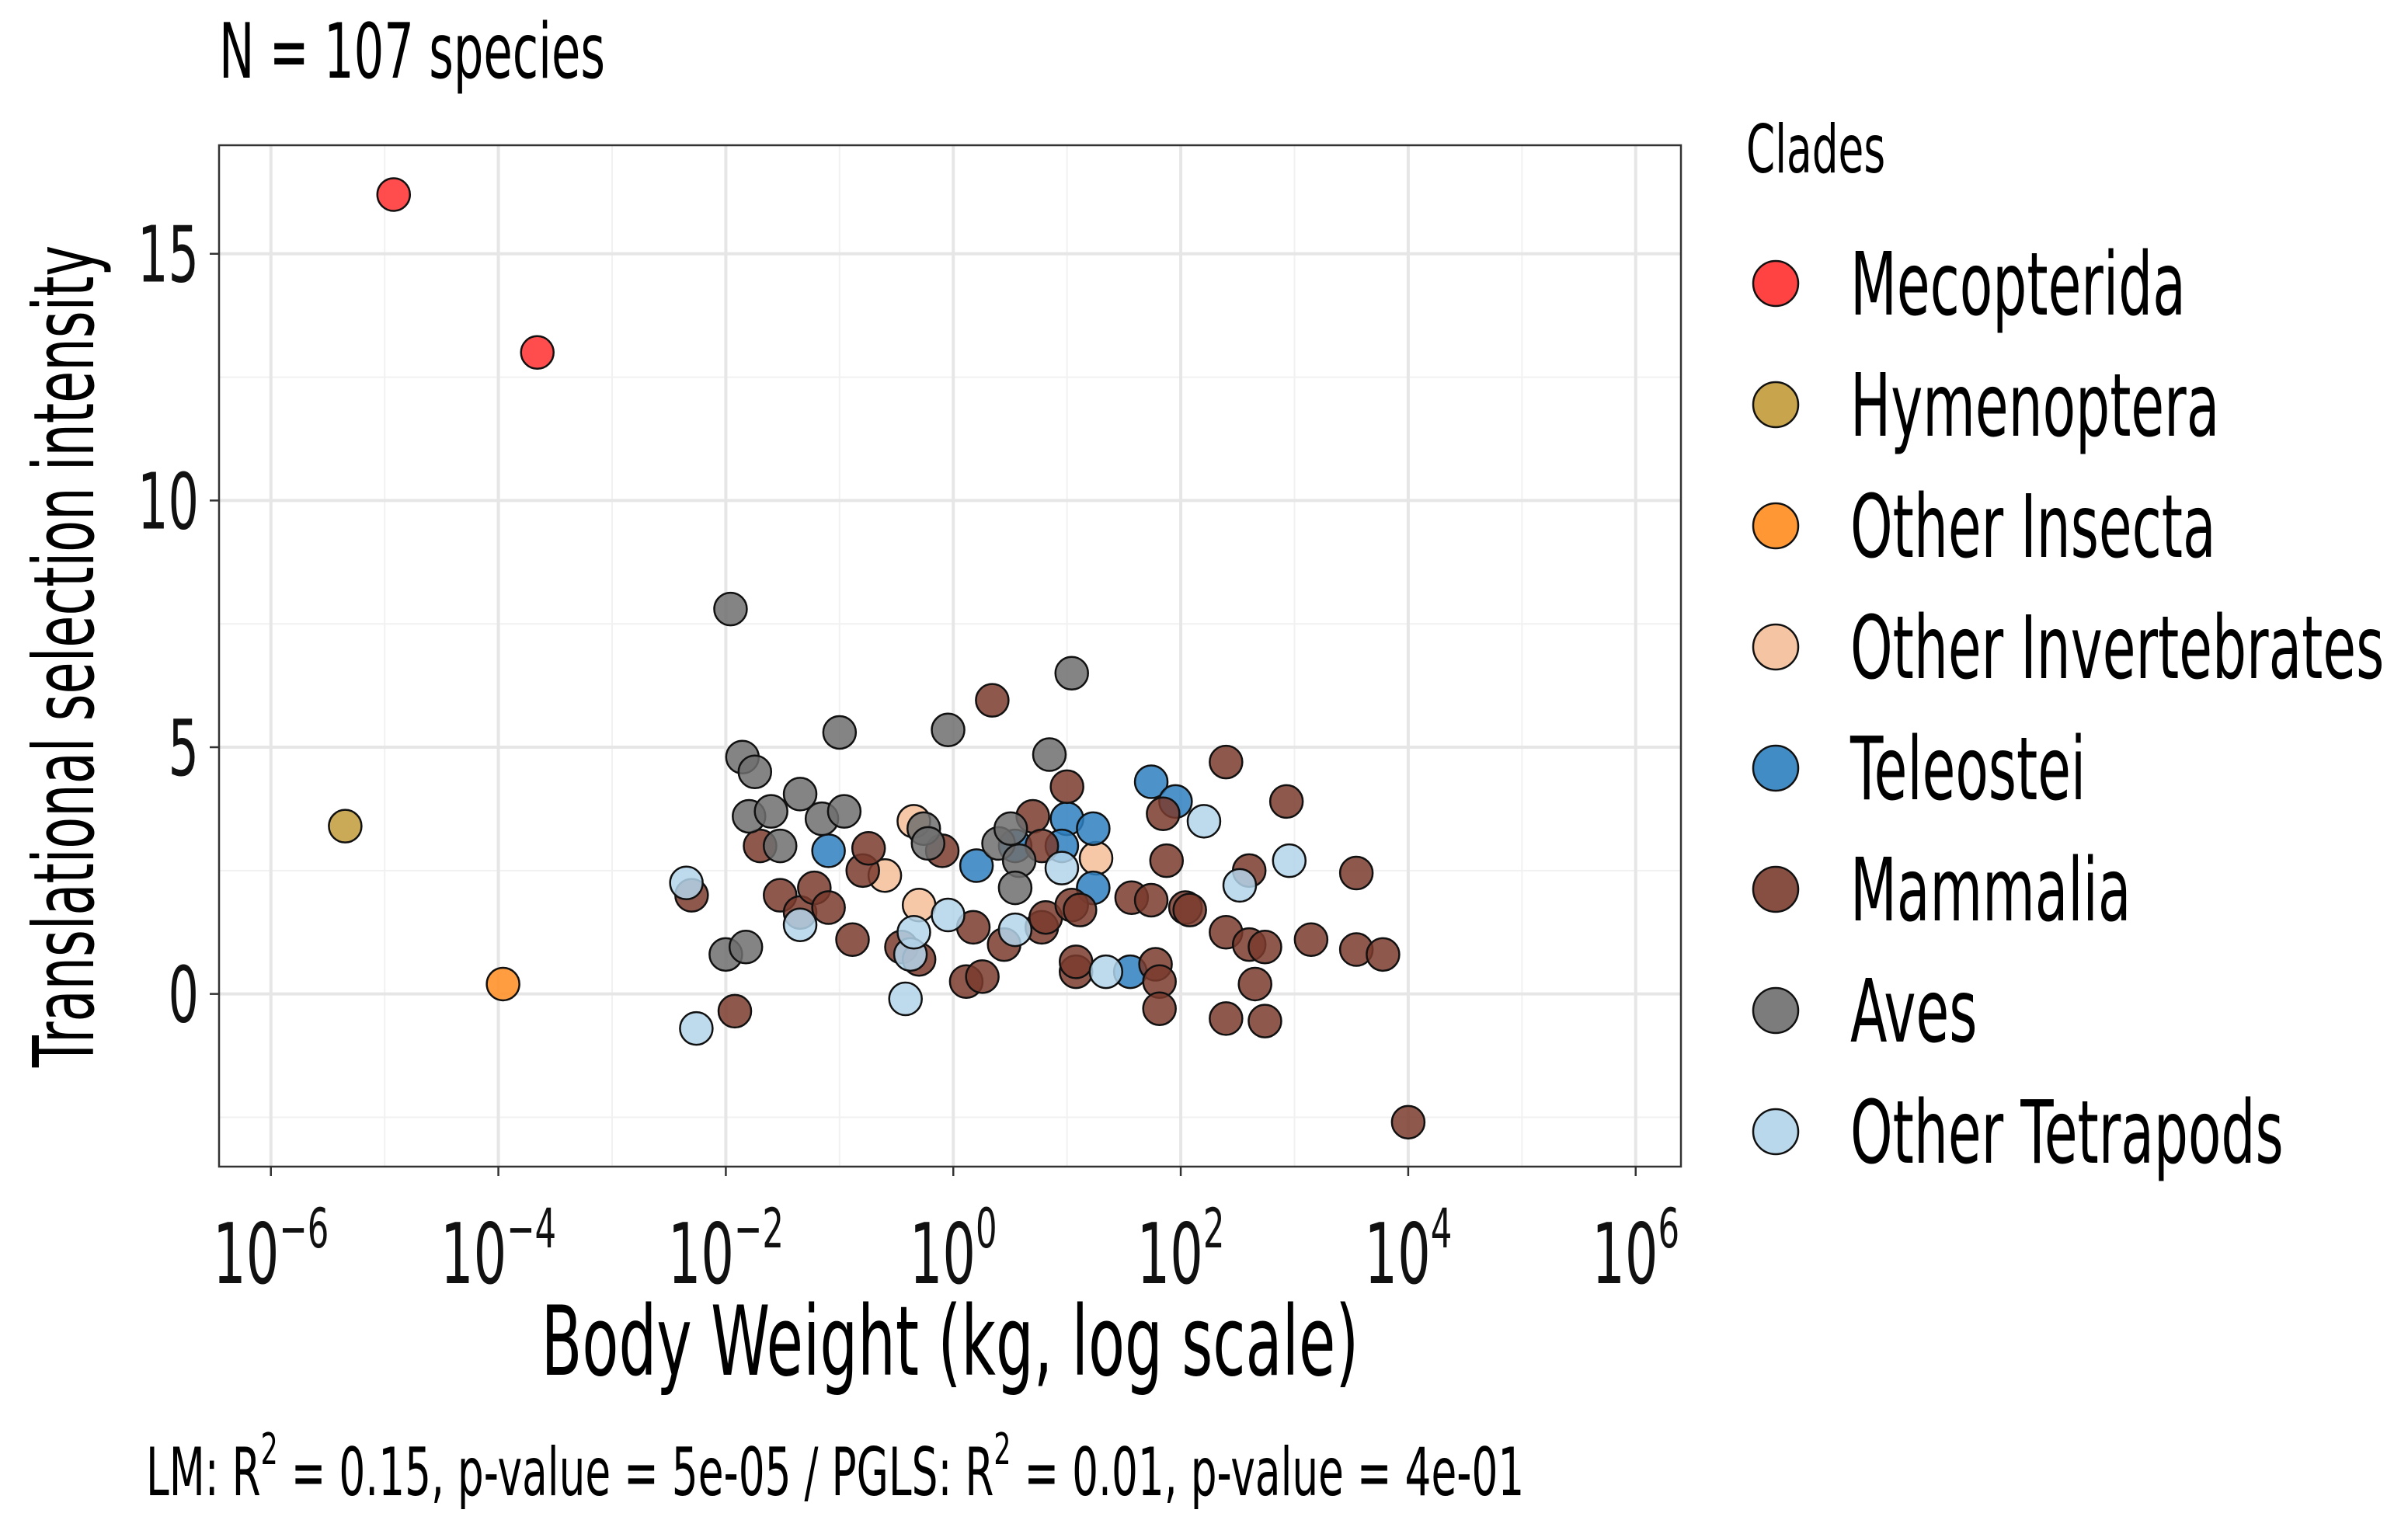  What do you see at coordinates (168, 255) in the screenshot?
I see `y-tick-label: 15` at bounding box center [168, 255].